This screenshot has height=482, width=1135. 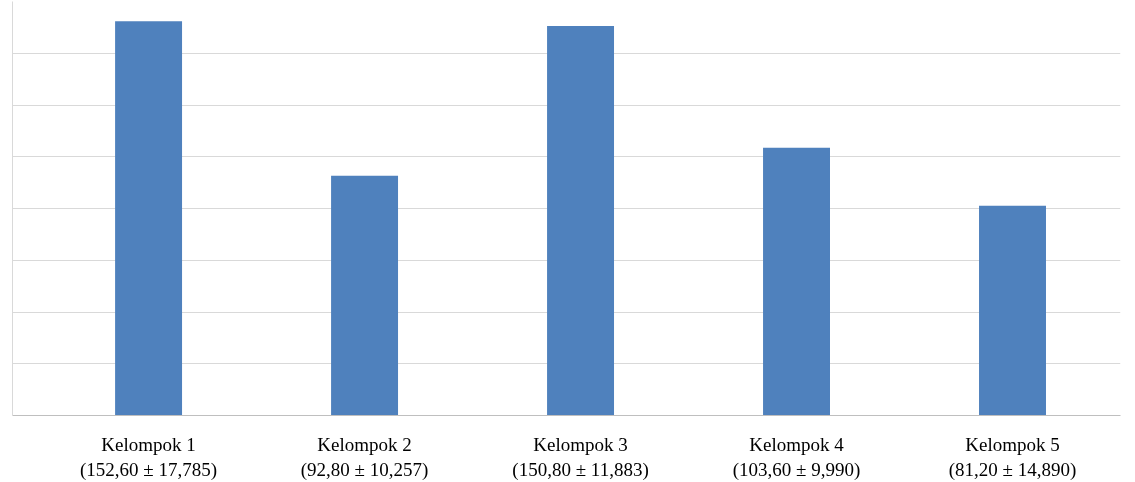 What do you see at coordinates (1012, 457) in the screenshot?
I see `x-tick-label: Kelompok 5 (81,20 ± 14,890)` at bounding box center [1012, 457].